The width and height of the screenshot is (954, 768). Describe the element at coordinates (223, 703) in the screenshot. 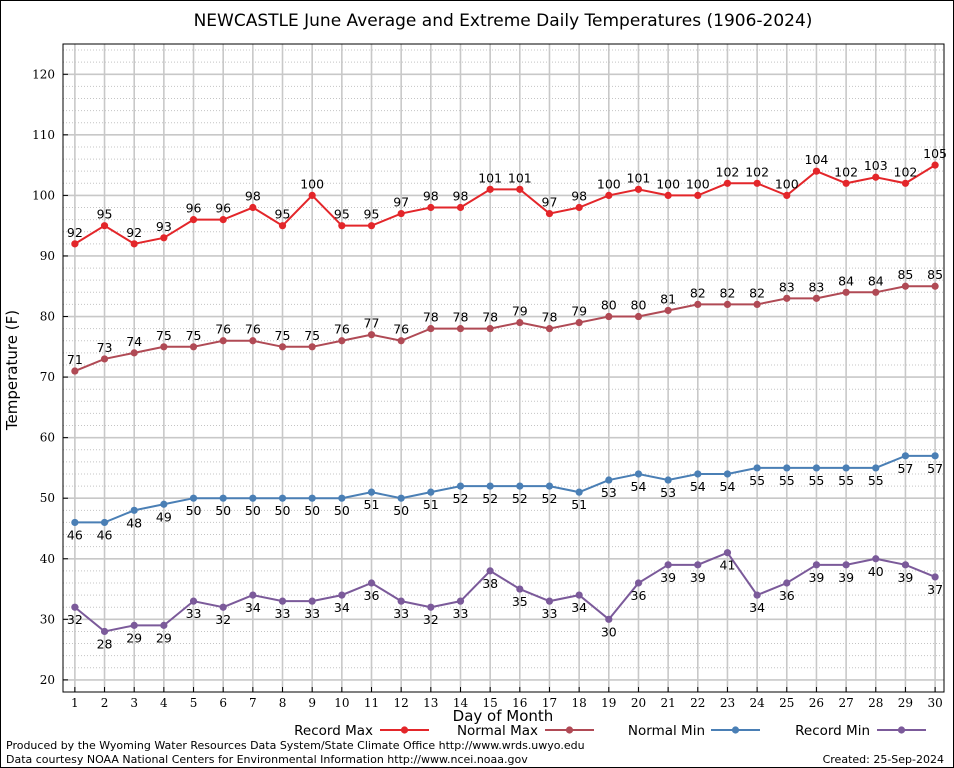

I see `x-tick-label: 6` at that location.